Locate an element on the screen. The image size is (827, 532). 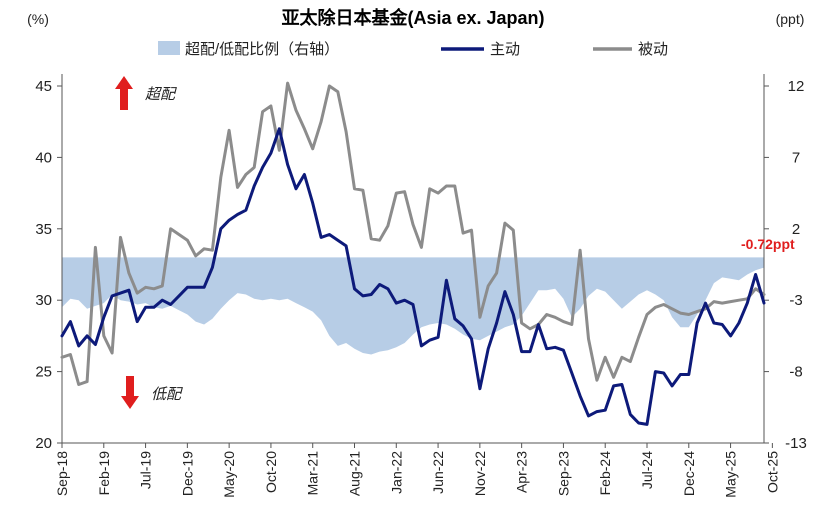
x-tick-label: Dec-24 is located at coordinates (689, 473).